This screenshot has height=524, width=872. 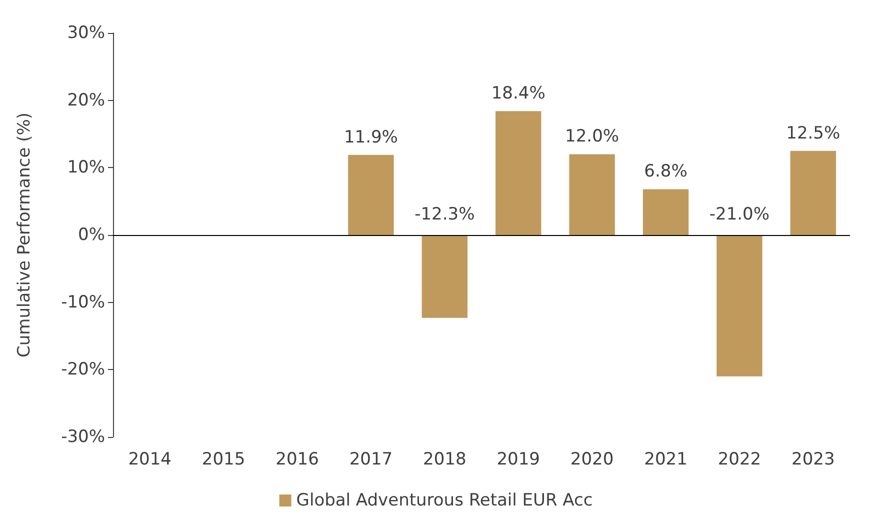 I want to click on y-tick-label: 10%, so click(x=86, y=168).